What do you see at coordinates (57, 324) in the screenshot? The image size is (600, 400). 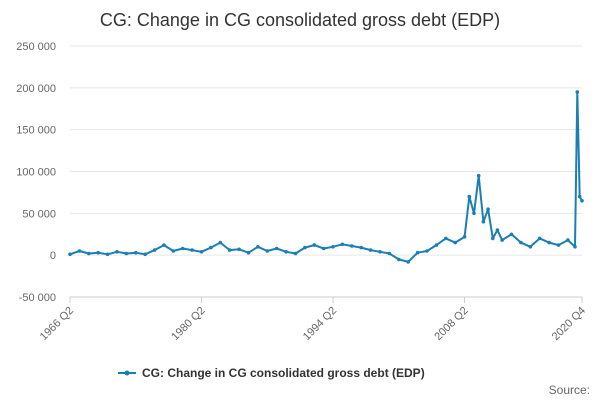 I see `x-tick-label: 1966 Q2` at bounding box center [57, 324].